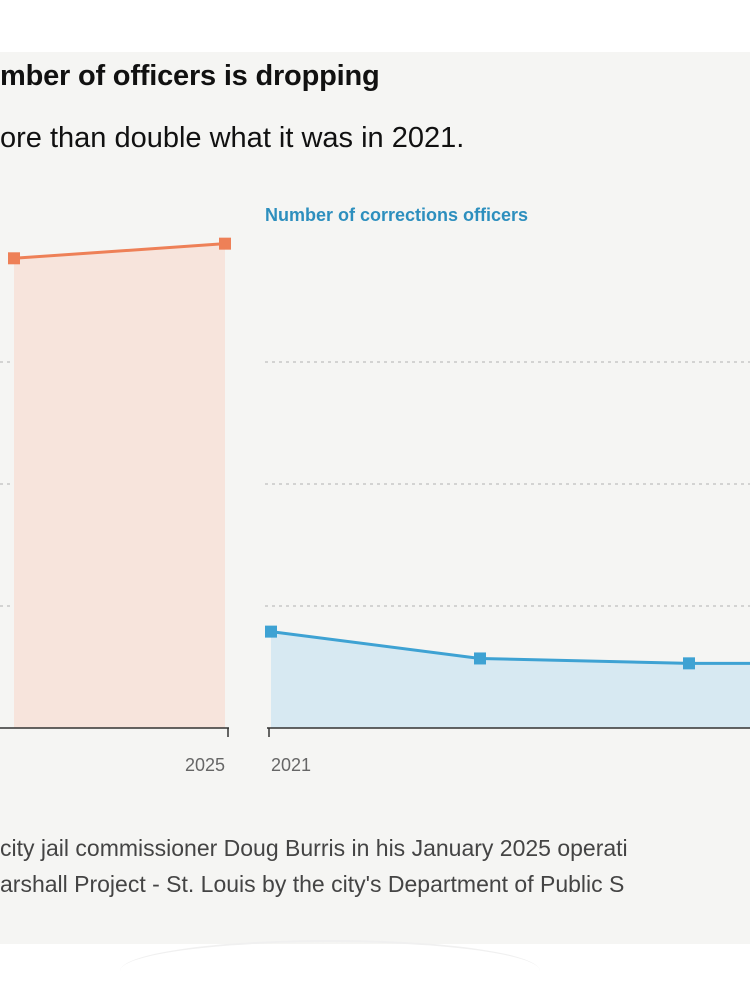 The image size is (750, 1002). What do you see at coordinates (190, 76) in the screenshot?
I see `chart-title: mber of officers is dropping` at bounding box center [190, 76].